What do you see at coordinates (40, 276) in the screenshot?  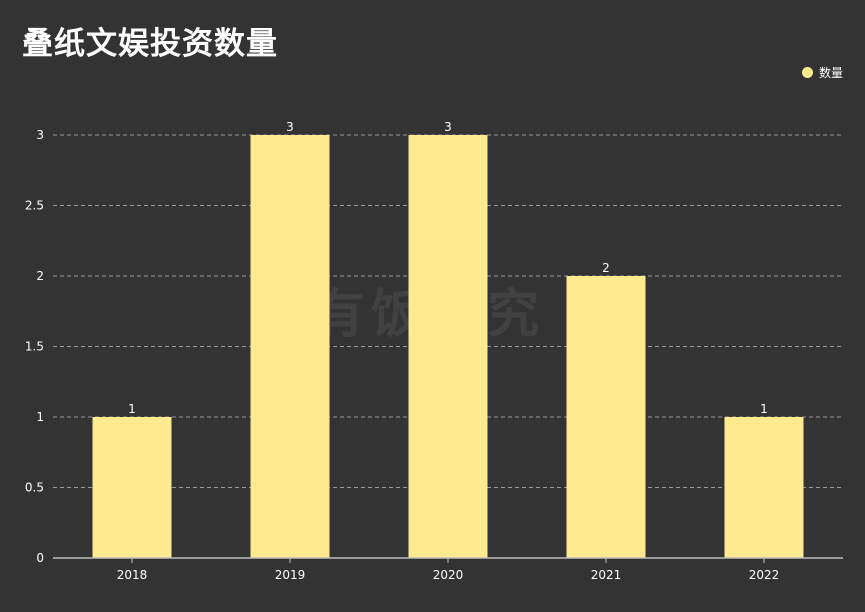 I see `y-tick-label: 2` at bounding box center [40, 276].